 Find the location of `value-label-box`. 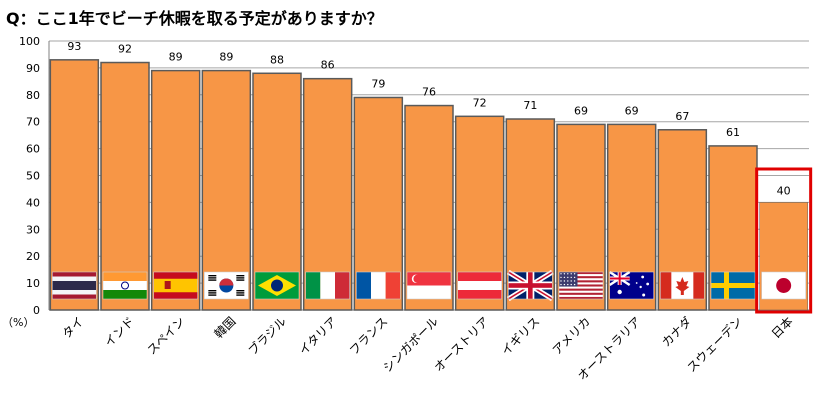

value-label-box is located at coordinates (783, 189).